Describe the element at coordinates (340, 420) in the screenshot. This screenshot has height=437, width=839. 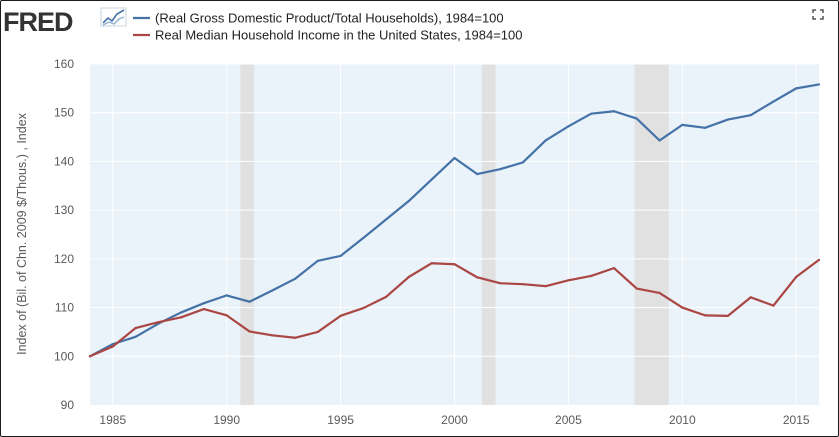
I see `x-tick-label-1995: 1995` at that location.